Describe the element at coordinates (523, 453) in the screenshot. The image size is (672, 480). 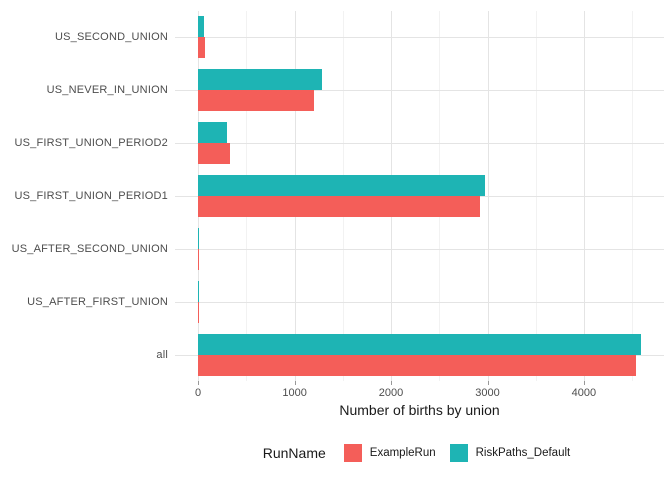
I see `legend-label-riskpaths-default: RiskPaths_Default` at that location.